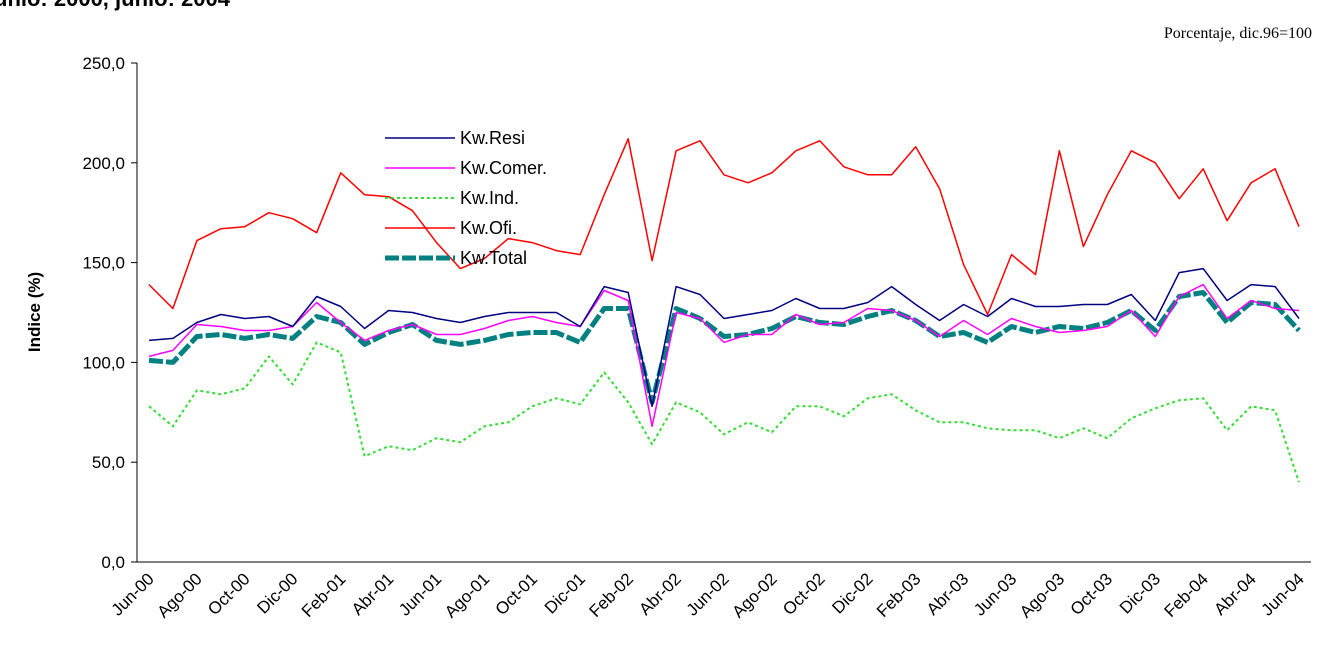 The image size is (1325, 649). What do you see at coordinates (277, 593) in the screenshot?
I see `x-tick-label: Dic-00` at bounding box center [277, 593].